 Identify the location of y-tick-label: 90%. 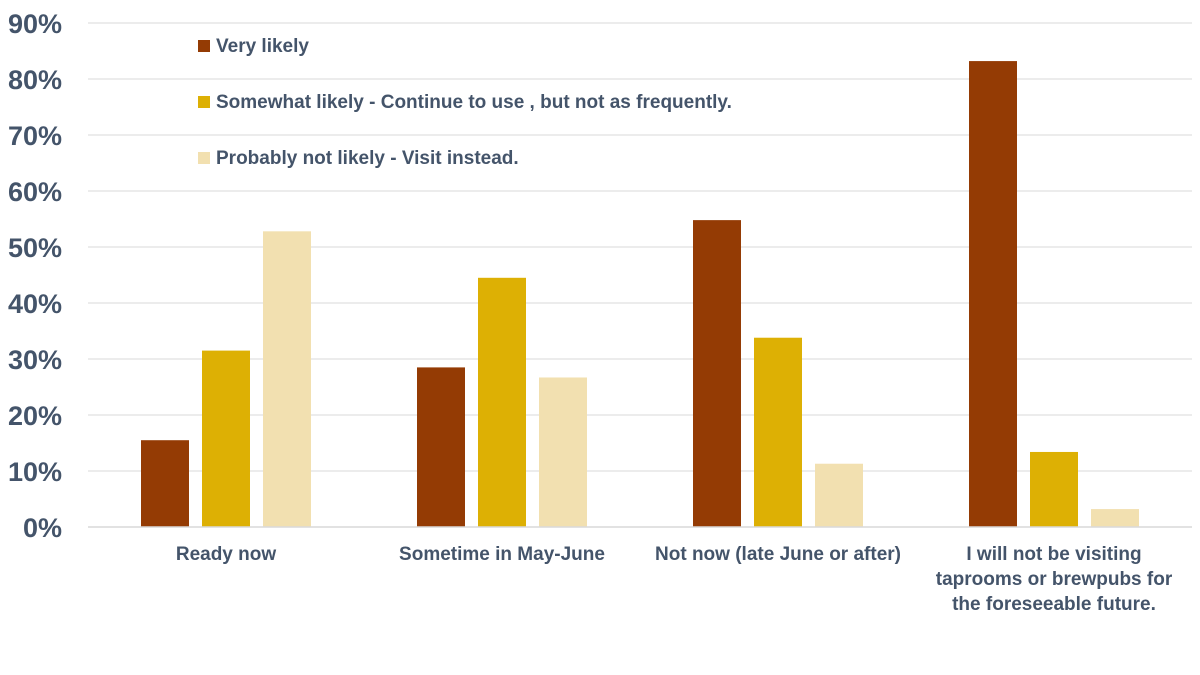
(35, 24).